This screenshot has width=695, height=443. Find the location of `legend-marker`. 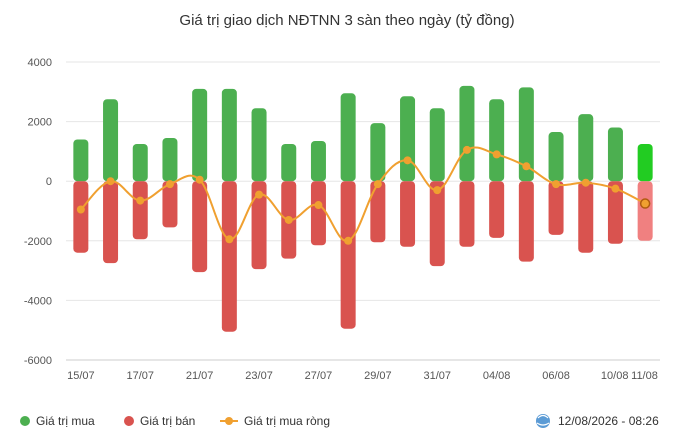

legend-marker is located at coordinates (229, 421).